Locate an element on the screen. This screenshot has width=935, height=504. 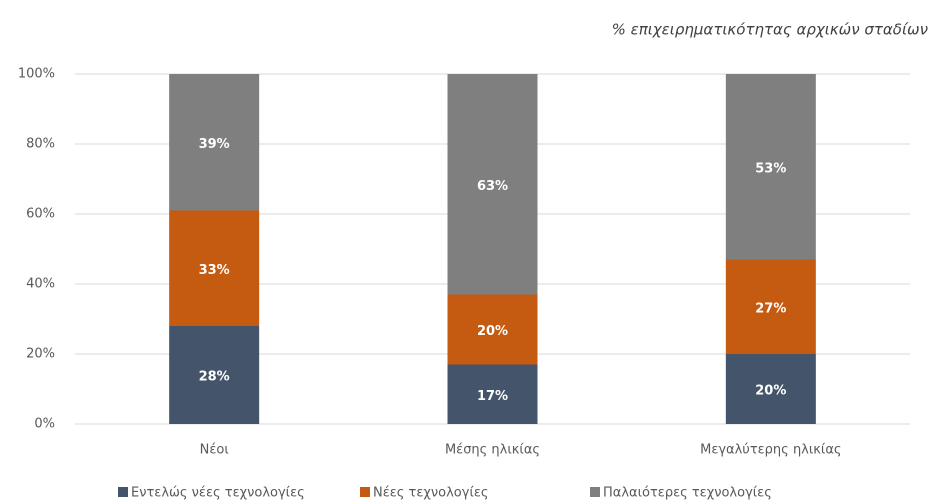
y-tick-label: 60% is located at coordinates (40, 214).